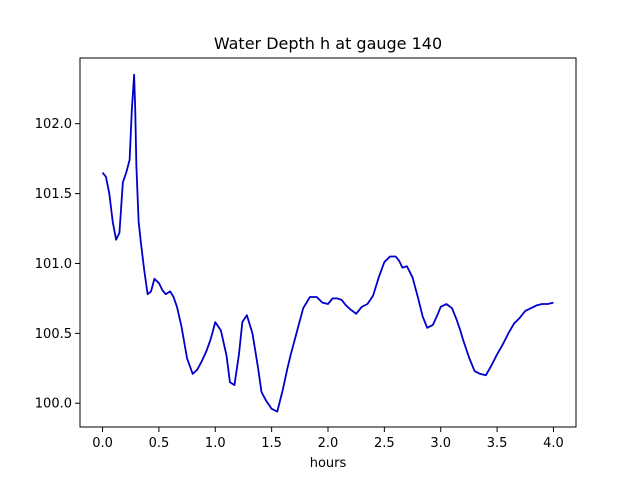 The height and width of the screenshot is (480, 640). Describe the element at coordinates (53, 334) in the screenshot. I see `y-tick-label: 100.5` at that location.